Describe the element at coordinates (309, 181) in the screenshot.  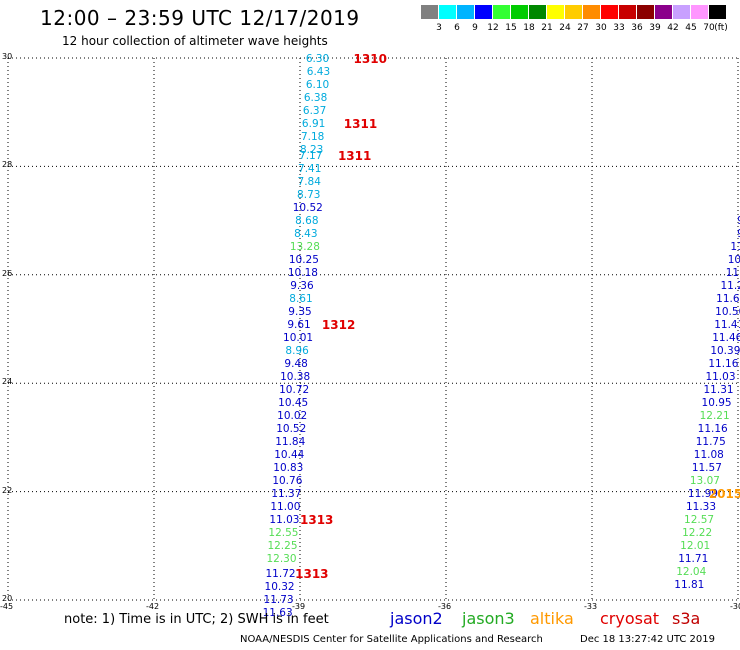
I see `wave-height-label-west: 7.84` at that location.